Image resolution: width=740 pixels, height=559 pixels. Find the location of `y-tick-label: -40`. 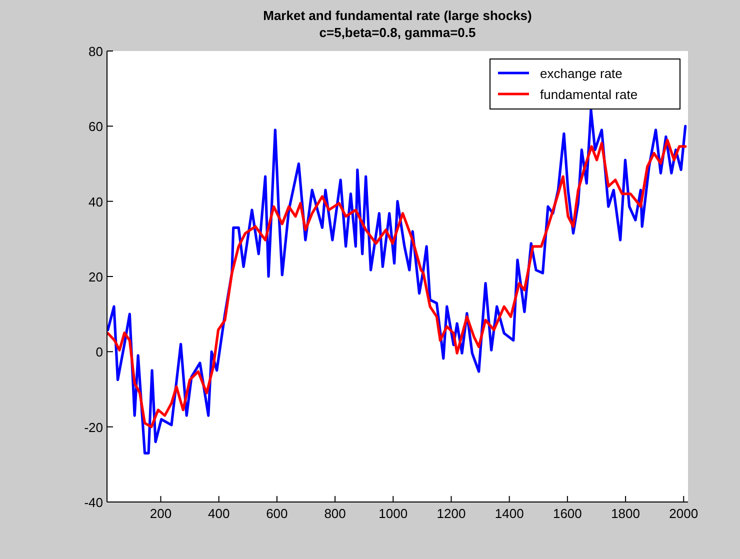

y-tick-label: -40 is located at coordinates (93, 502).